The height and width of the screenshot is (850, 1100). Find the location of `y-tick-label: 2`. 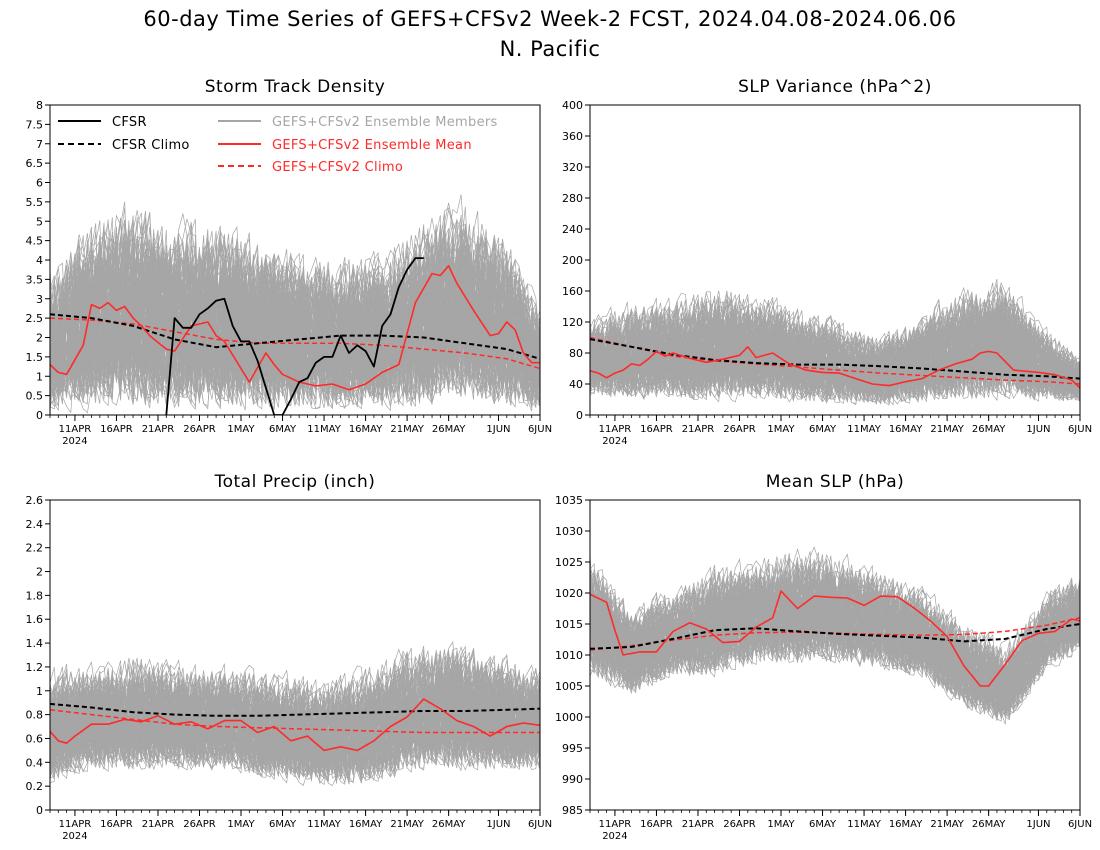

y-tick-label: 2 is located at coordinates (39, 572).